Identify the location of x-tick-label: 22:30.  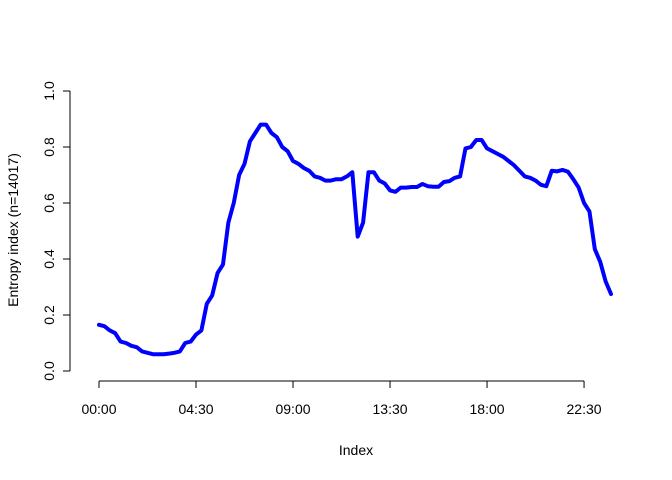
(584, 409).